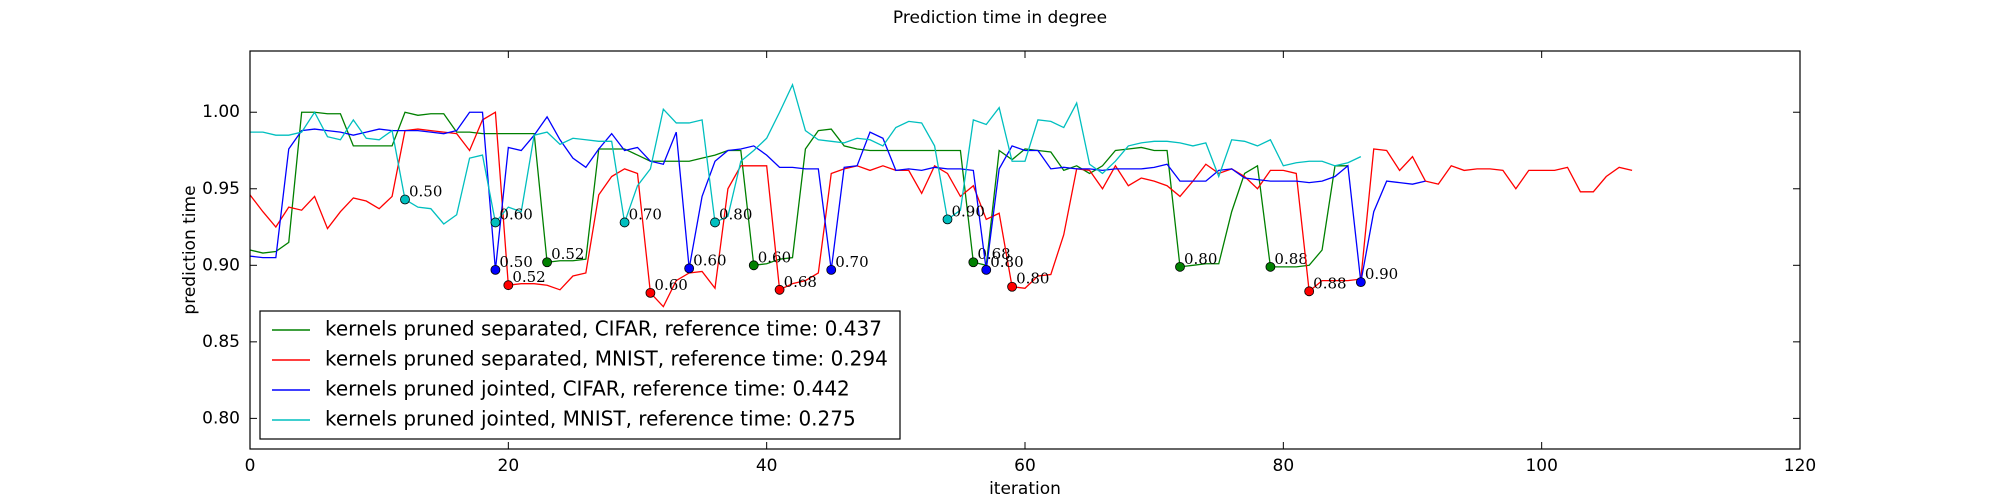 Image resolution: width=2000 pixels, height=500 pixels. What do you see at coordinates (580, 375) in the screenshot?
I see `legend-box` at bounding box center [580, 375].